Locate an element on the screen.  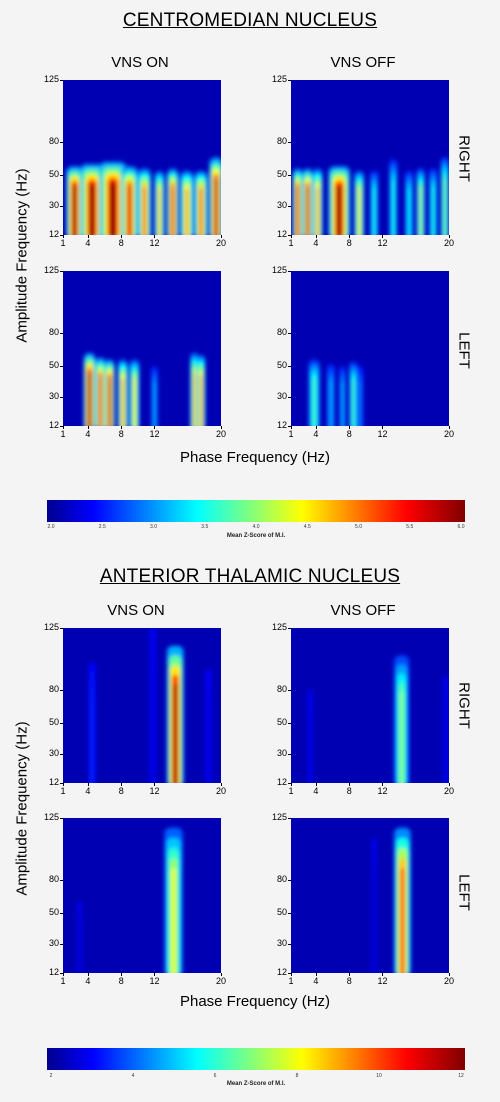
section-title-anterior-thalamic: ANTERIOR THALAMIC NUCLEUS is located at coordinates (250, 576).